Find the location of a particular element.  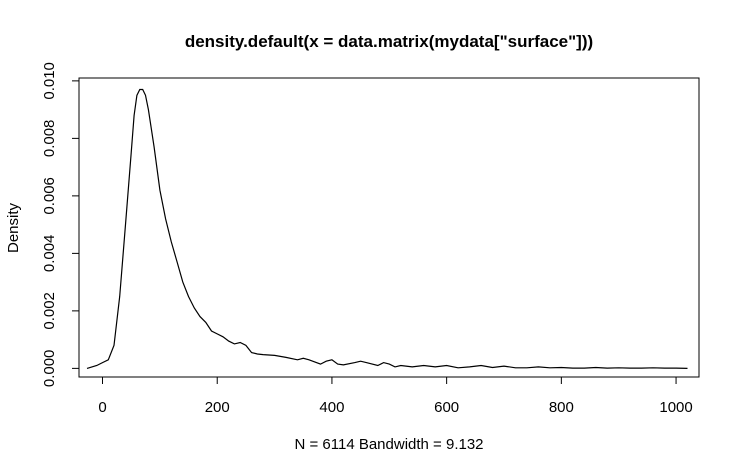

y-tick-label: 0.006 is located at coordinates (49, 196).